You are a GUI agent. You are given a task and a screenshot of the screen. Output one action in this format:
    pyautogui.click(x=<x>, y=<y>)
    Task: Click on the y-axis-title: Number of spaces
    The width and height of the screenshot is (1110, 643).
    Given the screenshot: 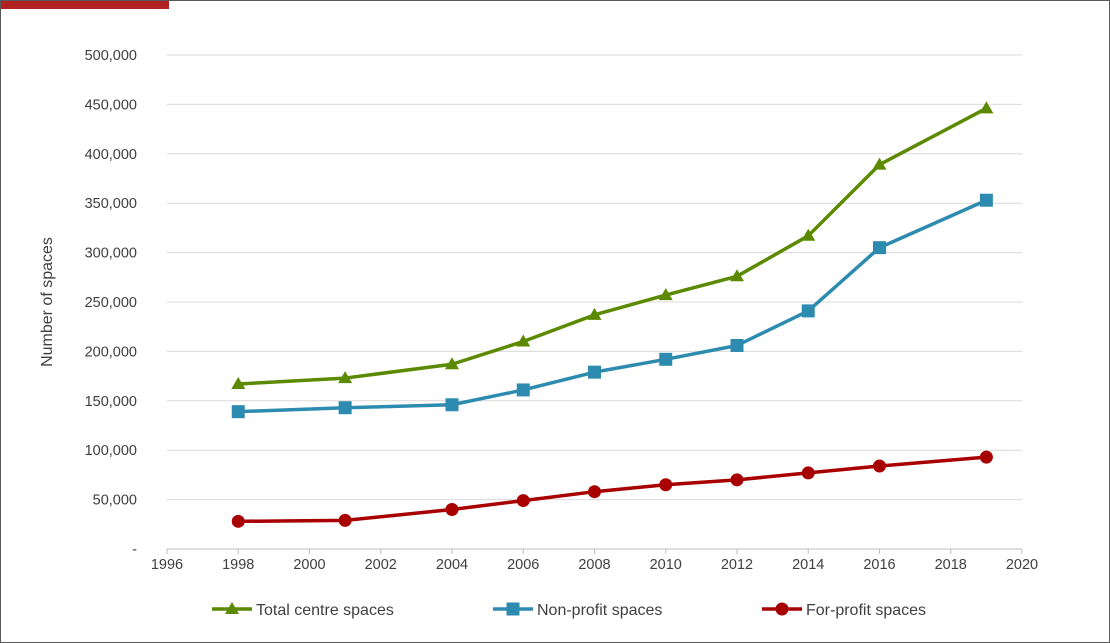 What is the action you would take?
    pyautogui.click(x=47, y=302)
    